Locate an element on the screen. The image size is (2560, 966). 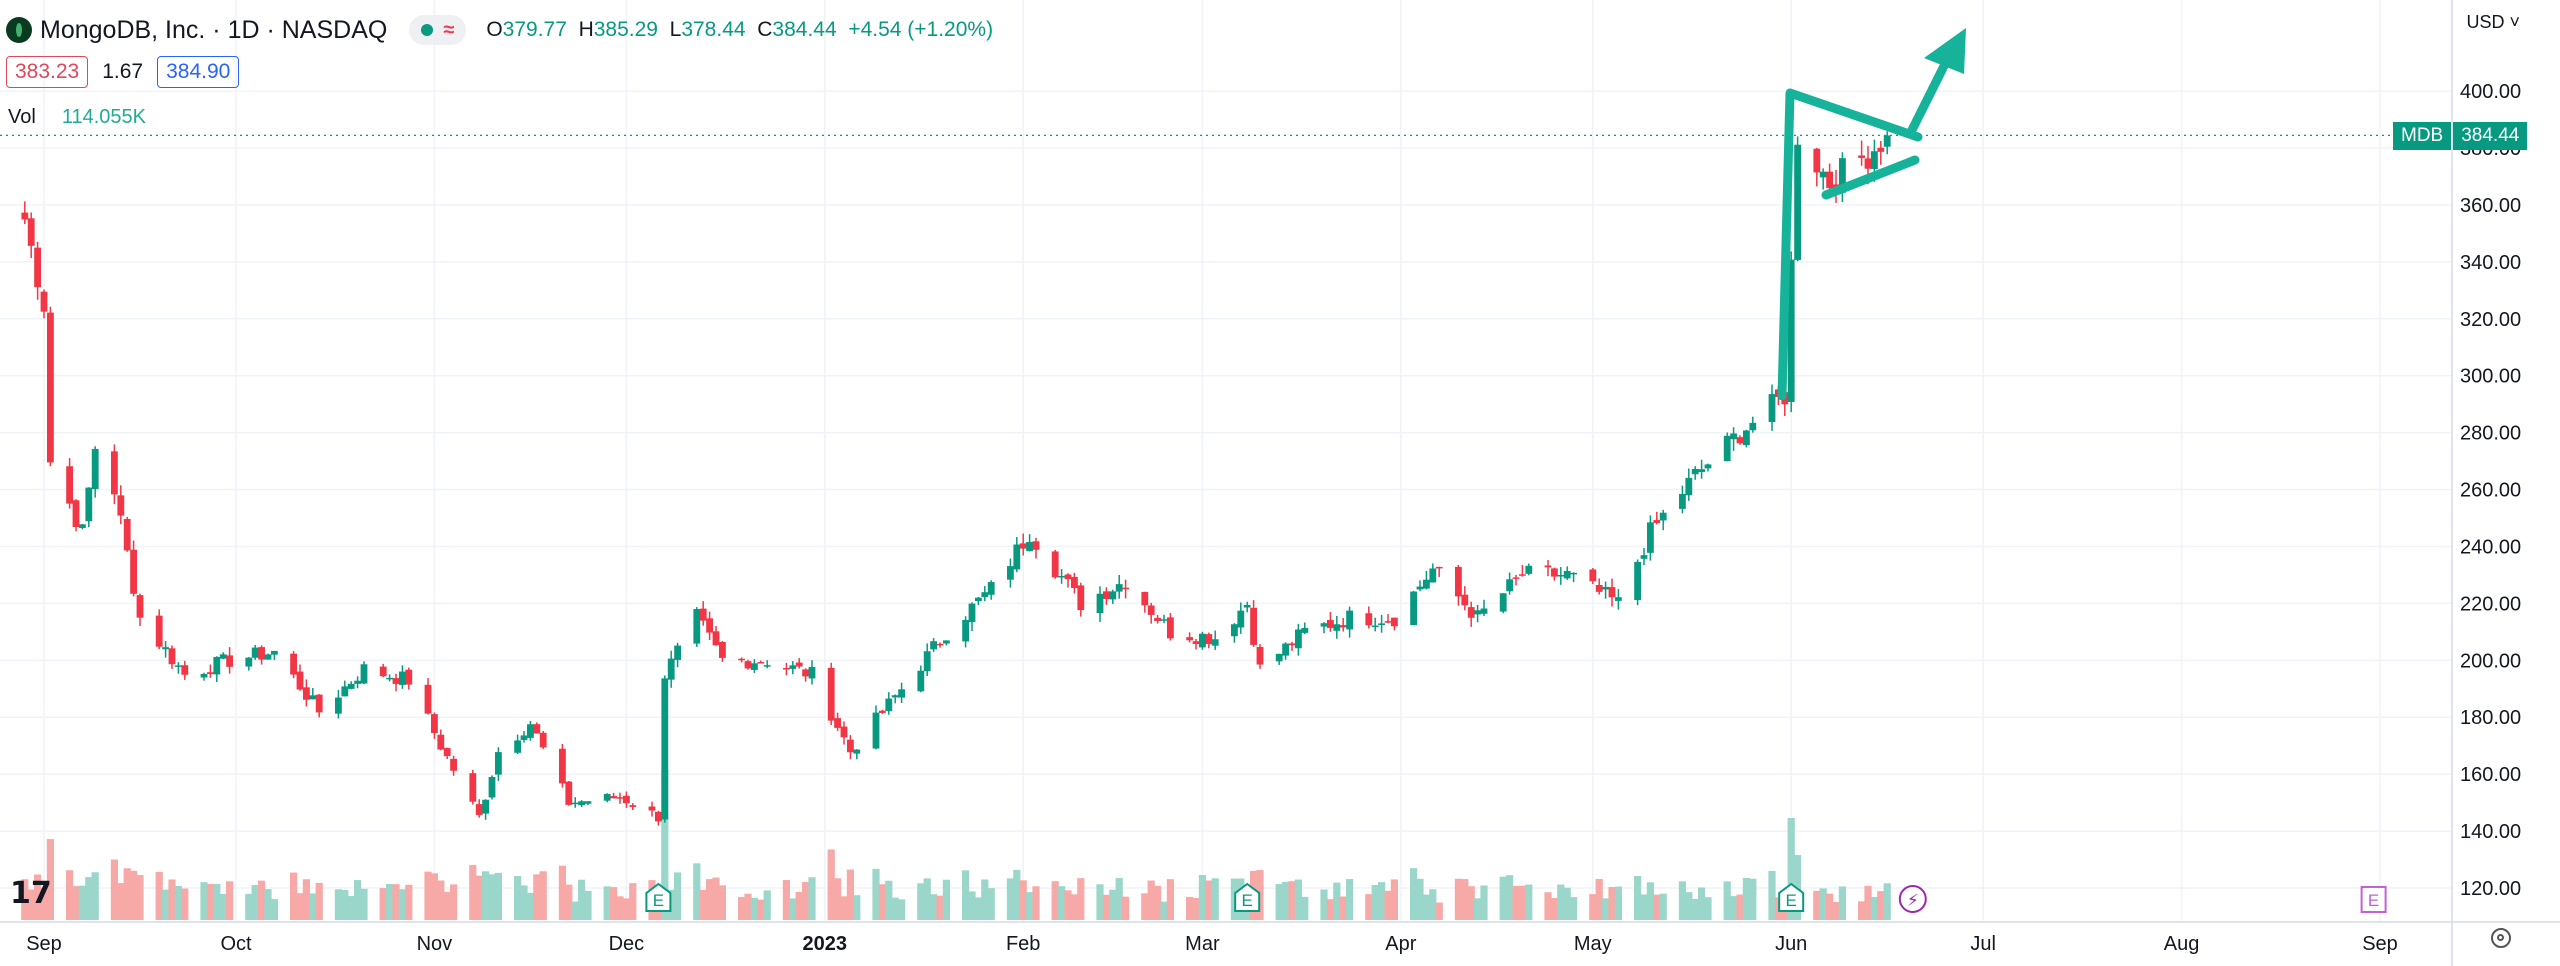
pennant-lower-line is located at coordinates (1870, 177).